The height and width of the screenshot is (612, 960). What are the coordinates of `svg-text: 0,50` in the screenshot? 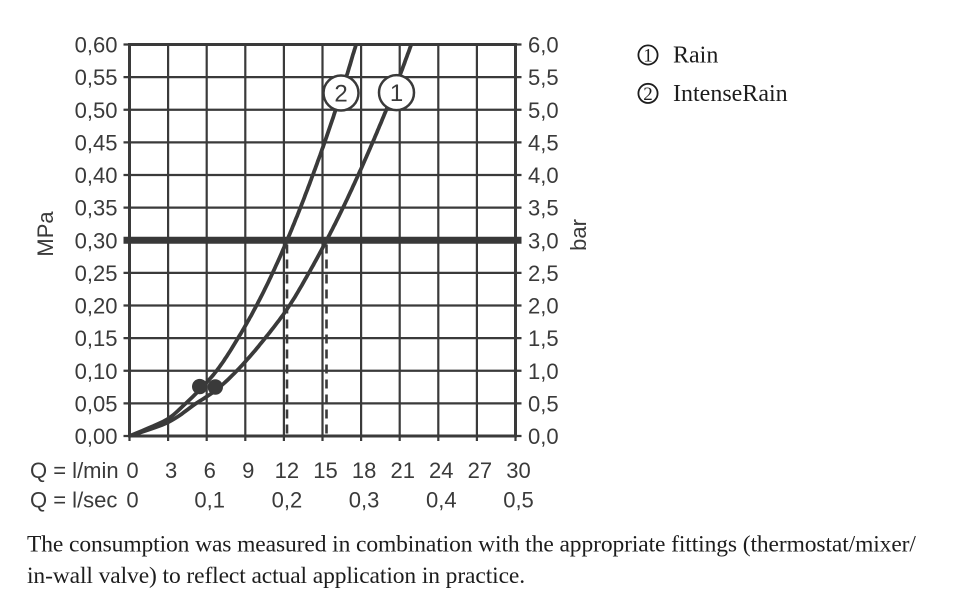 It's located at (96, 110).